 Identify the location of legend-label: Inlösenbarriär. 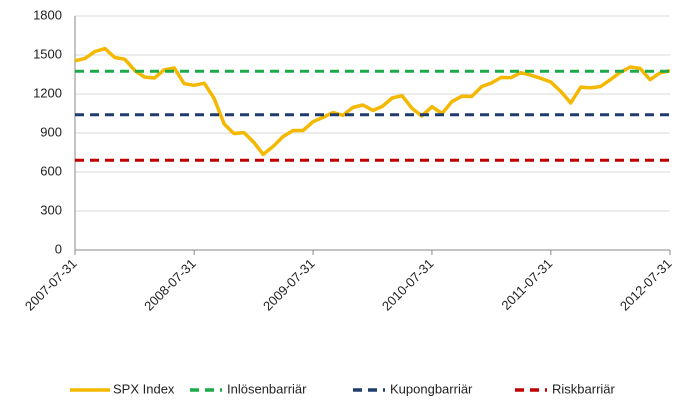
(267, 388).